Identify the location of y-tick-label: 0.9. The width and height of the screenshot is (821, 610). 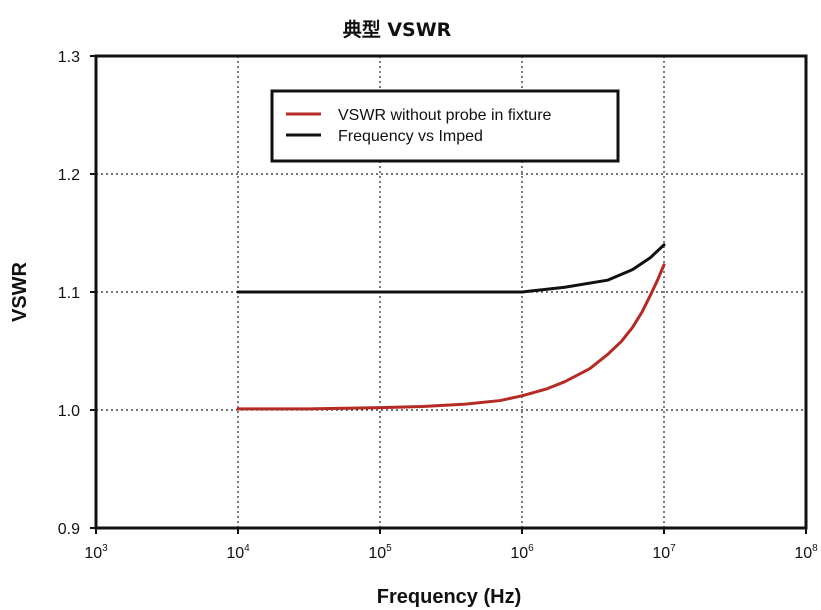
(69, 529).